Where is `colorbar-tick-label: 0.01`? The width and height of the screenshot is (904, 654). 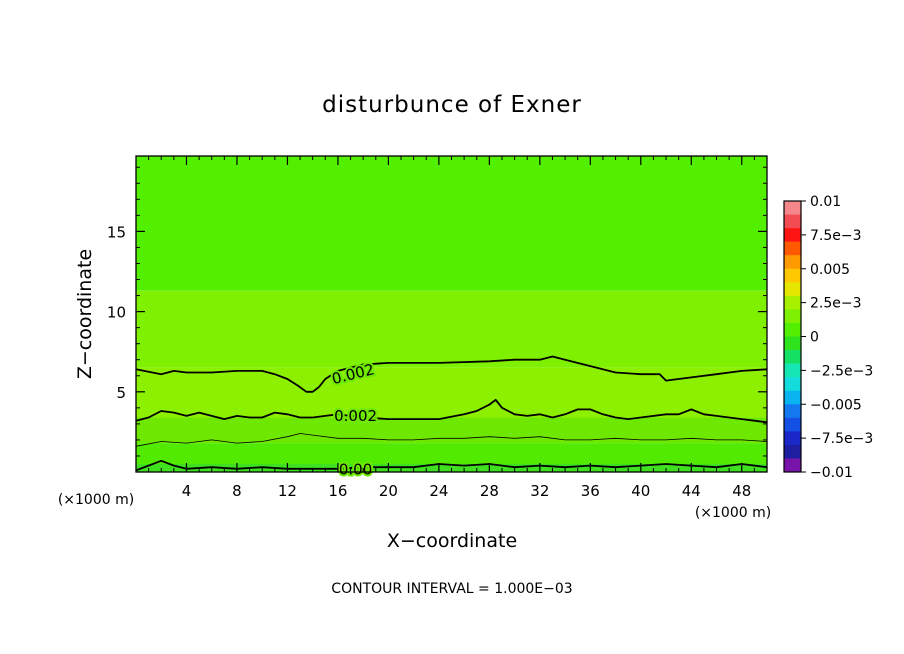
colorbar-tick-label: 0.01 is located at coordinates (825, 202).